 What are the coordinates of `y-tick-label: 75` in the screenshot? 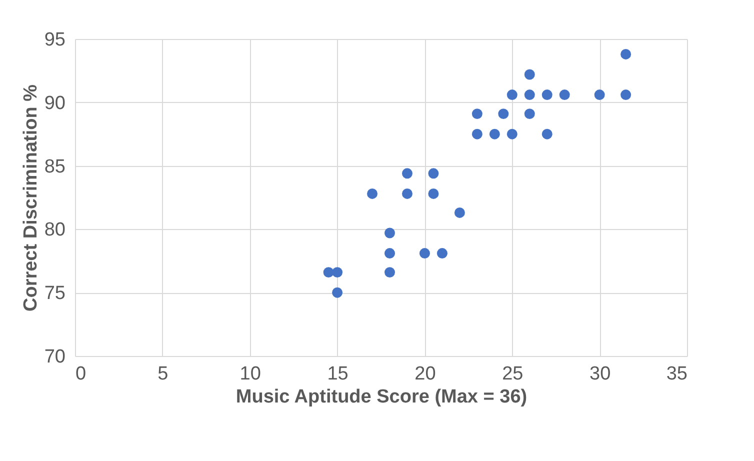 It's located at (55, 293).